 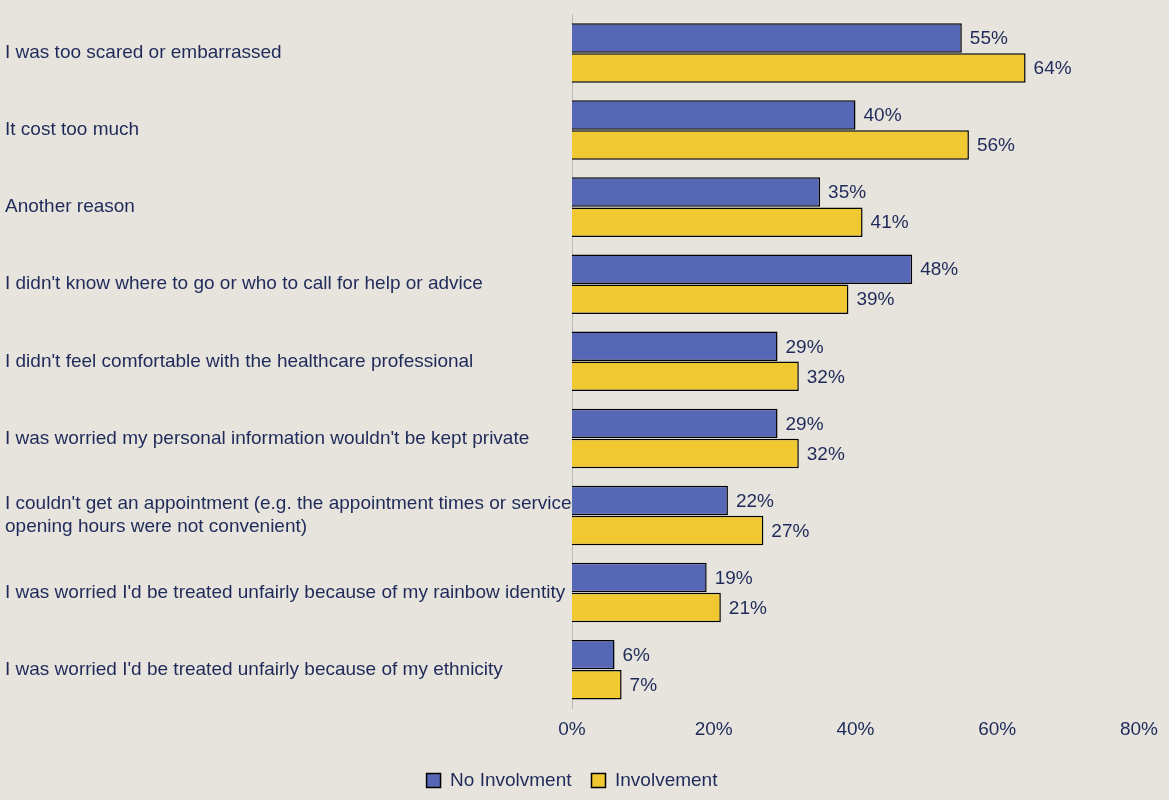 What do you see at coordinates (244, 283) in the screenshot?
I see `y-tick-label: I didn't know where to go or who to call for help or advice` at bounding box center [244, 283].